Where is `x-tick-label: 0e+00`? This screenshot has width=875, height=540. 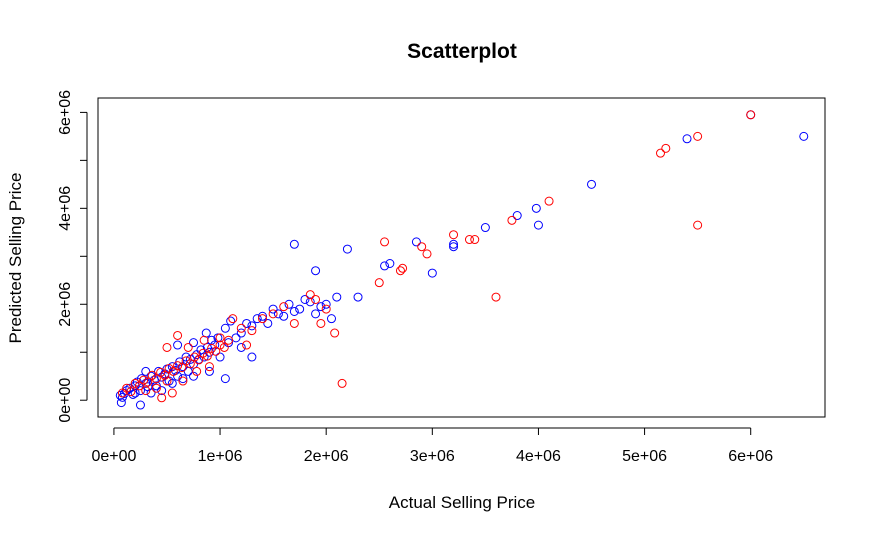 x-tick-label: 0e+00 is located at coordinates (113, 456).